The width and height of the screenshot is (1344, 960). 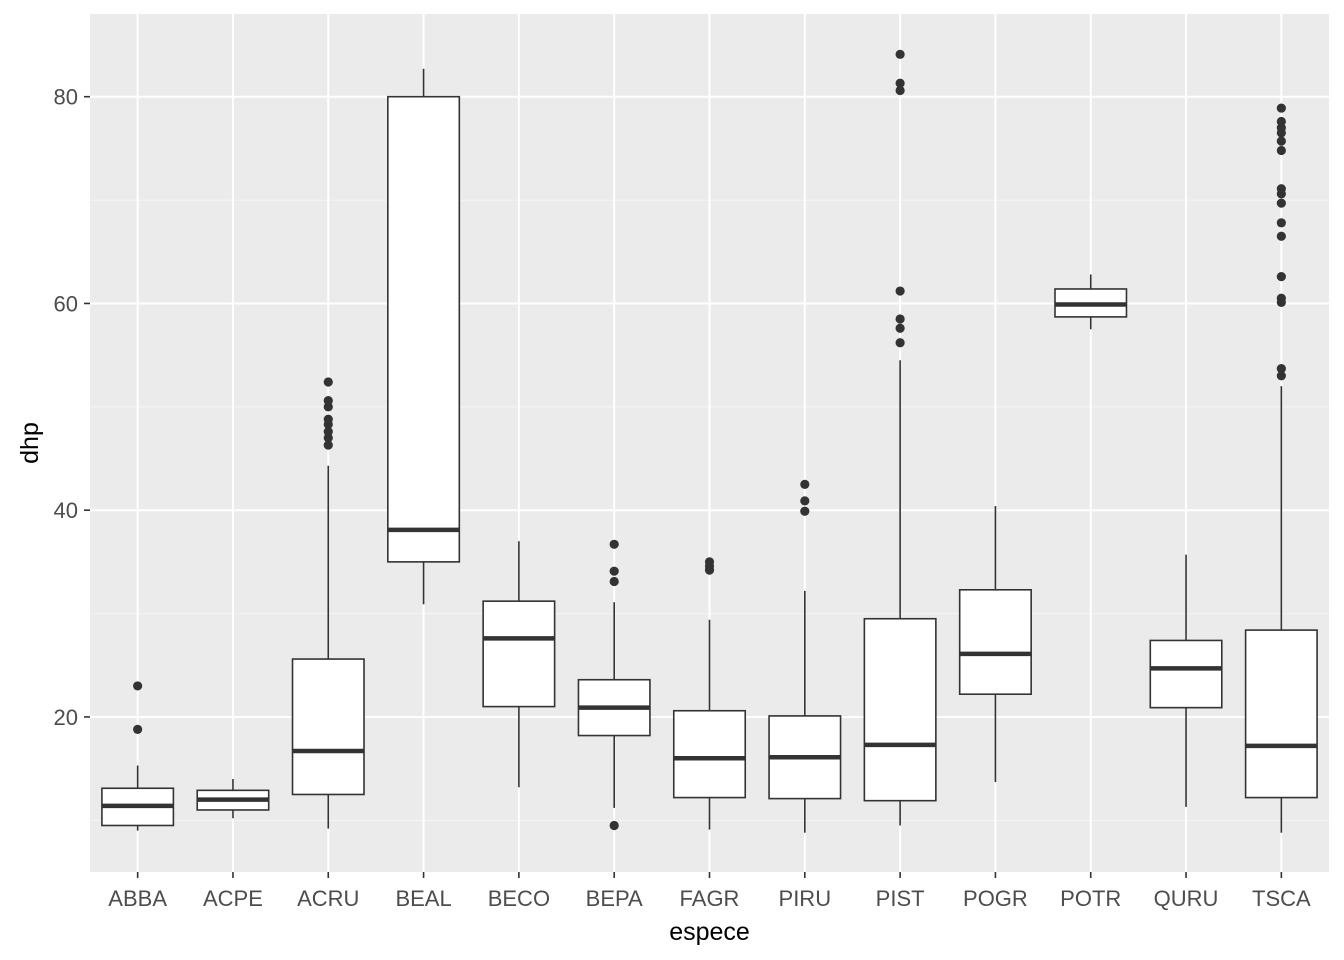 I want to click on box-beco, so click(x=519, y=664).